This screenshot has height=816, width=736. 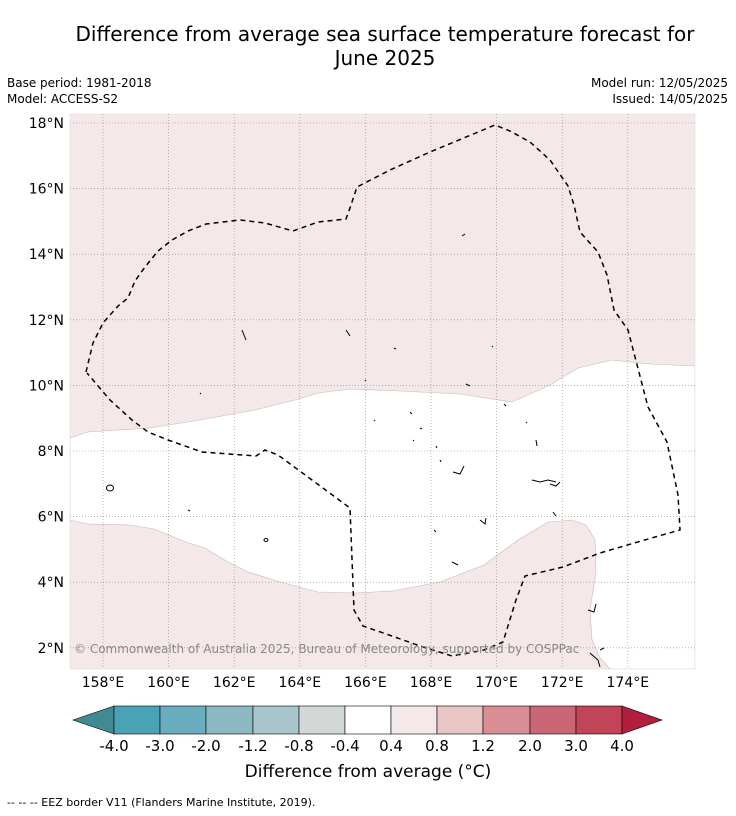 I want to click on colorbar-tick-label: 3.0, so click(x=576, y=746).